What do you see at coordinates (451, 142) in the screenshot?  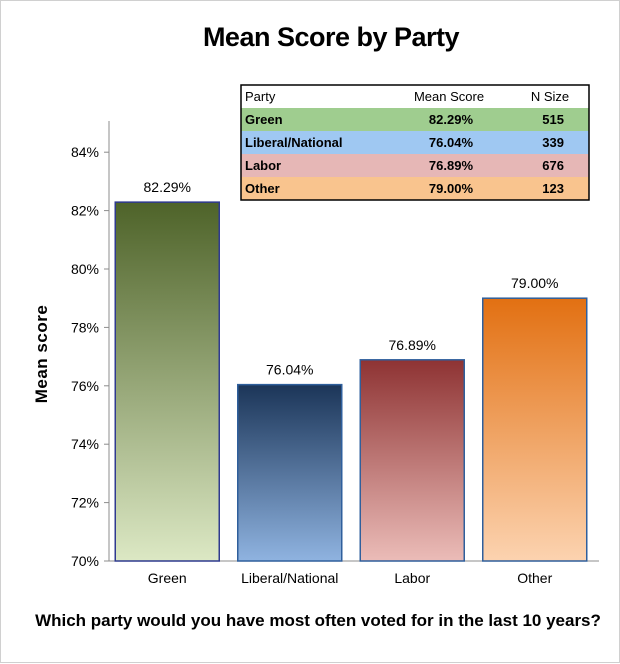 I see `table-cell-mean: 76.04%` at bounding box center [451, 142].